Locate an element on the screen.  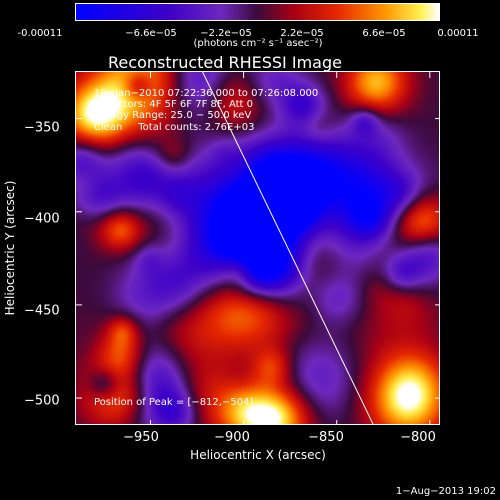
colorbar-tick-label: 0.00011 is located at coordinates (458, 33).